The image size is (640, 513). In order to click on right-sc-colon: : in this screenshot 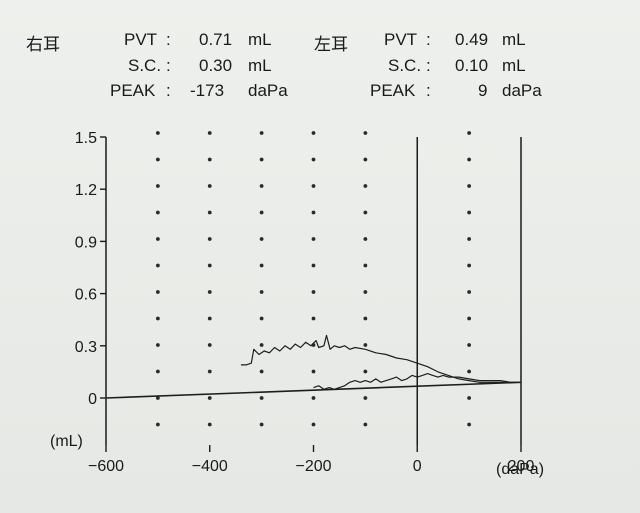, I will do `click(168, 65)`.